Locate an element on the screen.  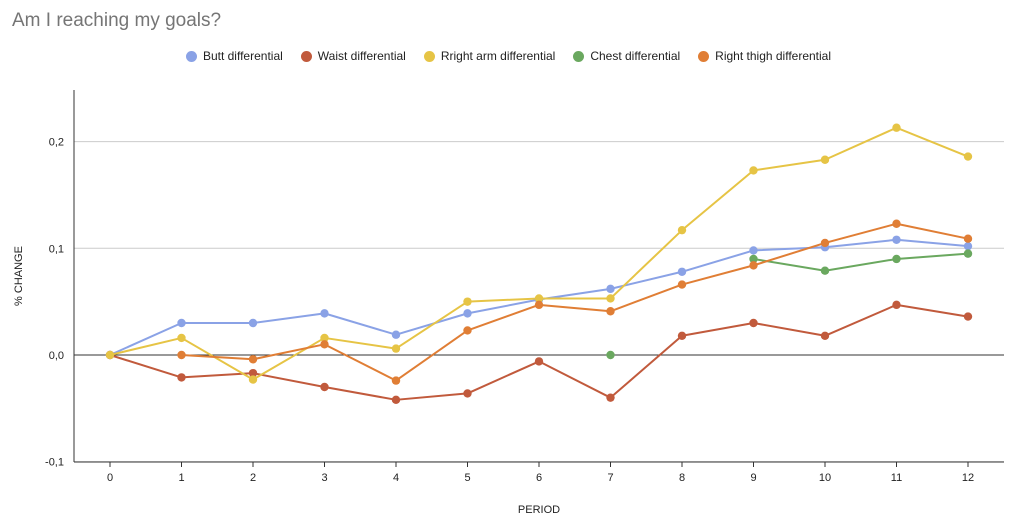
x-tick-label: 4 is located at coordinates (396, 478).